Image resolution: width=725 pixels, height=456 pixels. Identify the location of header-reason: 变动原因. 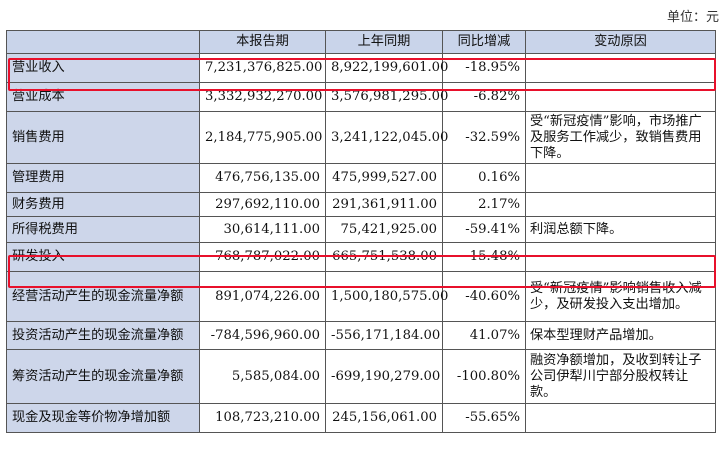
(620, 42).